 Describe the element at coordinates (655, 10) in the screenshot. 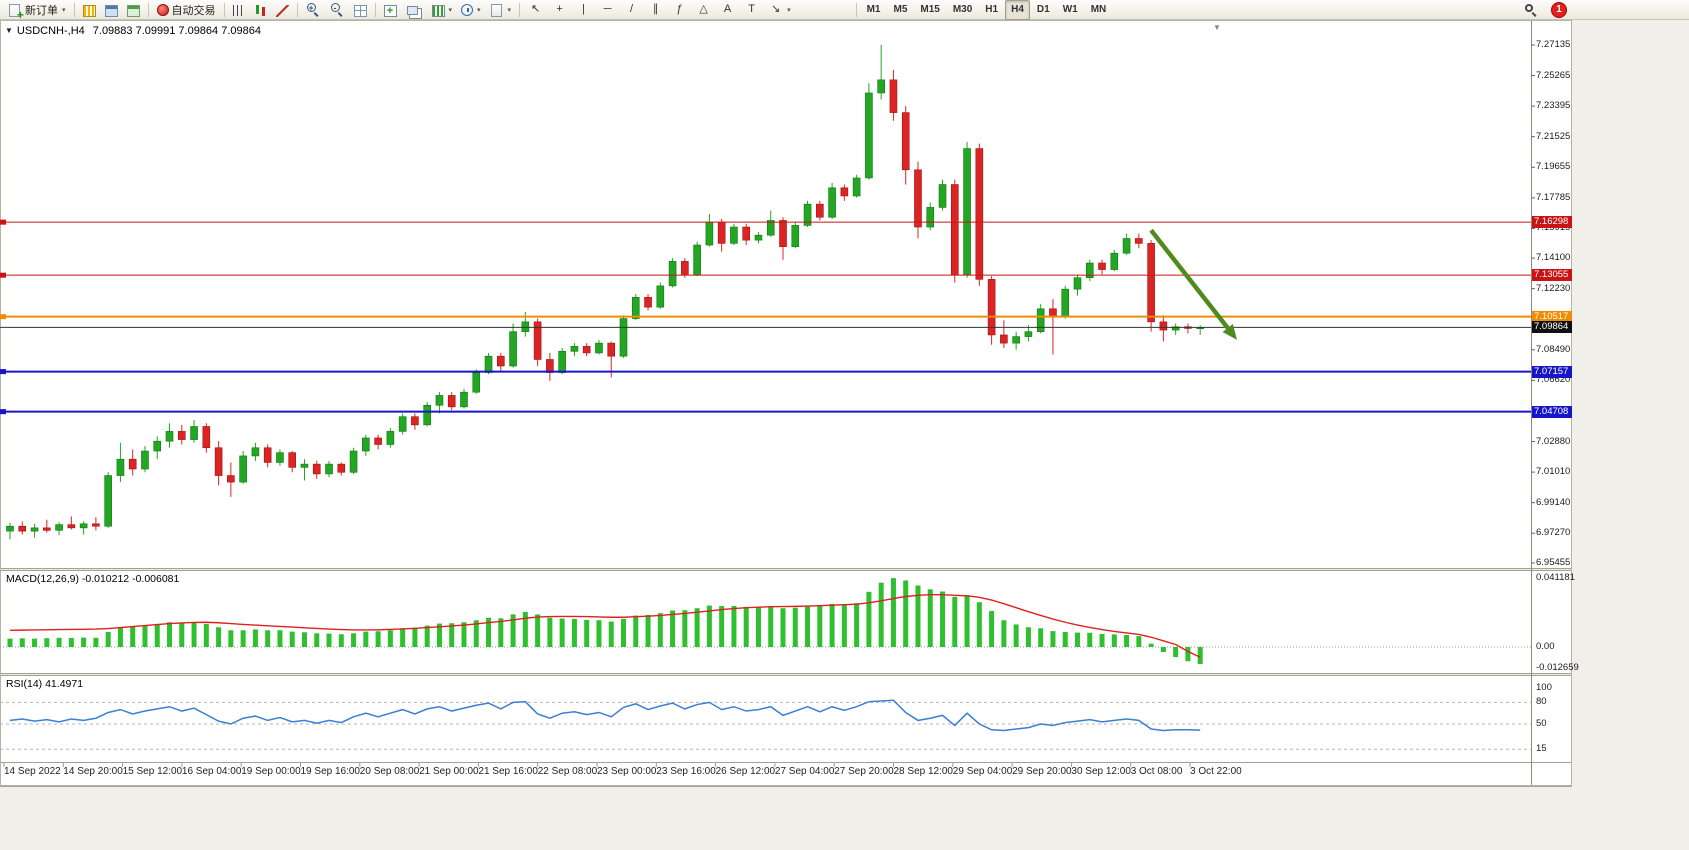

I see `channel-button: ∥` at that location.